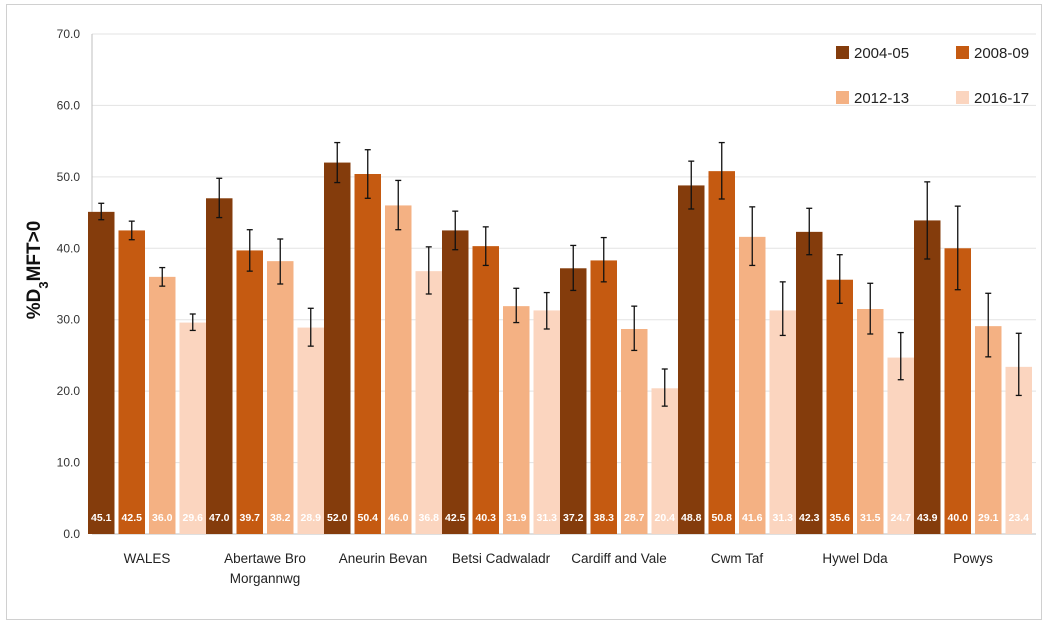 This screenshot has height=625, width=1046. Describe the element at coordinates (604, 518) in the screenshot. I see `data-label: 38.3` at that location.